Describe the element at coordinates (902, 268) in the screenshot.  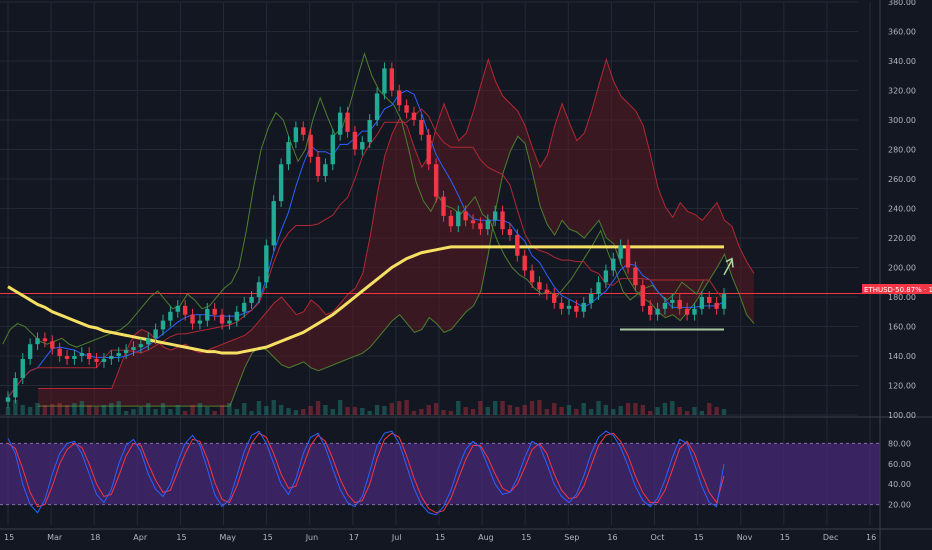
I see `y-tick-label: 200.00` at that location.